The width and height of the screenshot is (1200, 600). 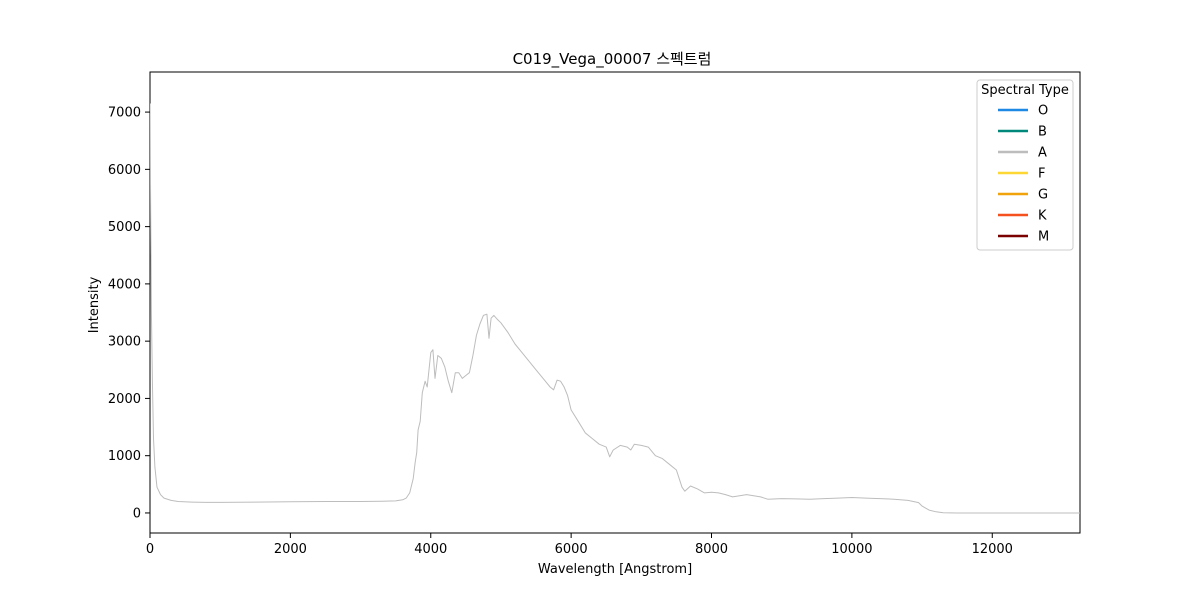 I want to click on y-tick-label: 2000, so click(x=124, y=399).